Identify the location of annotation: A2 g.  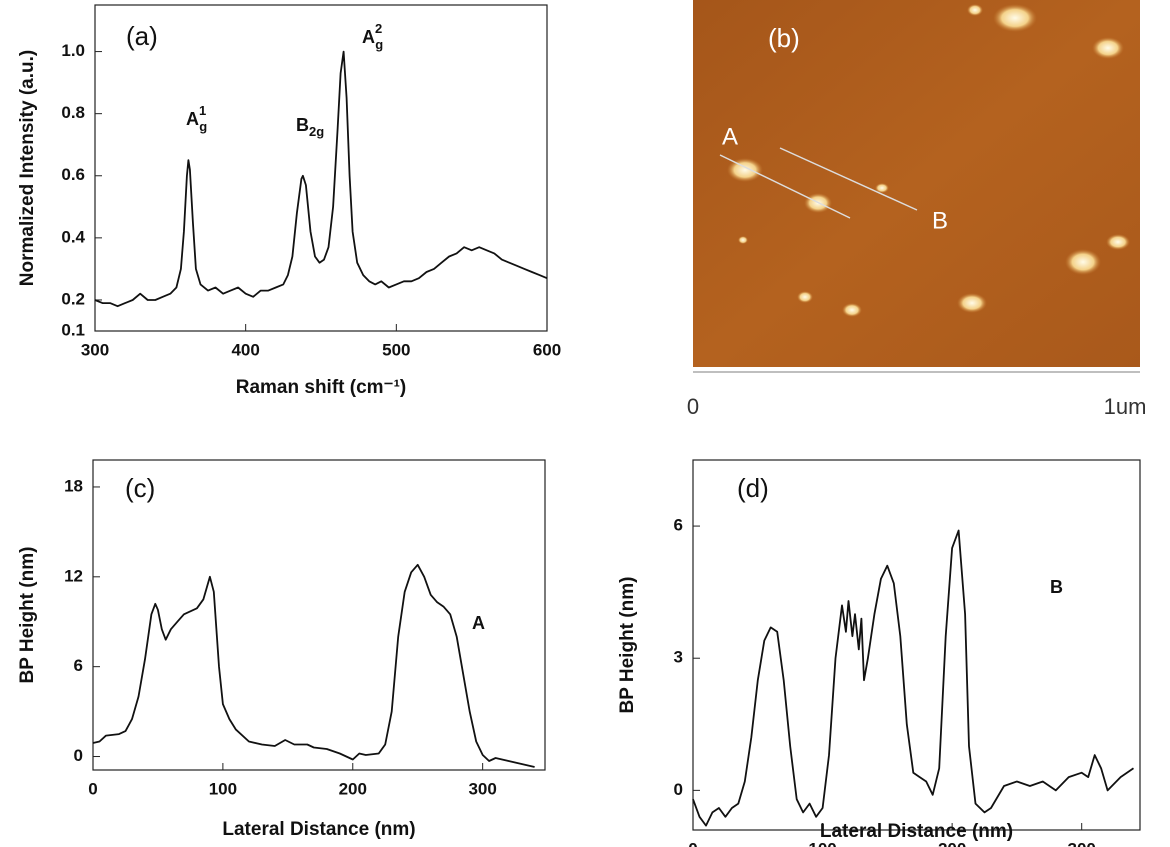
(372, 36).